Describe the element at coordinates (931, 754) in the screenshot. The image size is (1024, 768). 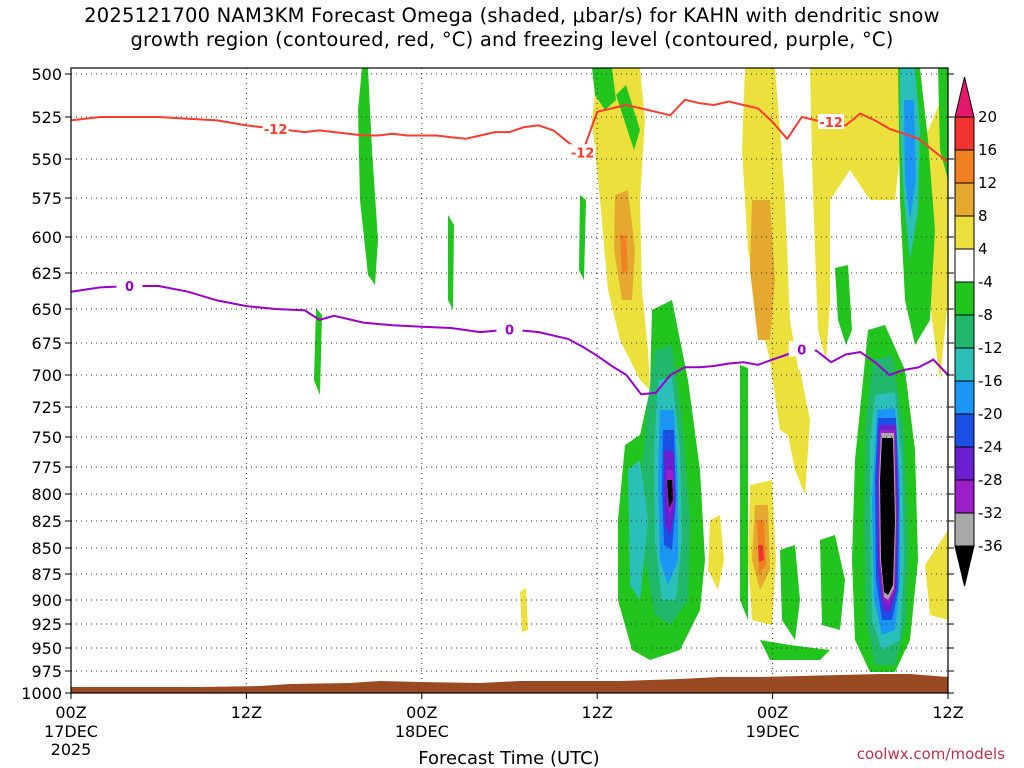
I see `credit-link: coolwx.com/models` at that location.